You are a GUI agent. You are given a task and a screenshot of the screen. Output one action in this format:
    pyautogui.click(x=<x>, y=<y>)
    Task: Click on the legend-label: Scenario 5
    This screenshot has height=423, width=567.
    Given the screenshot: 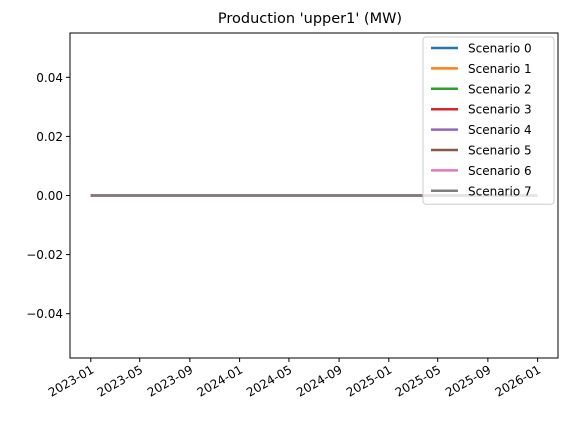 What is the action you would take?
    pyautogui.click(x=500, y=151)
    